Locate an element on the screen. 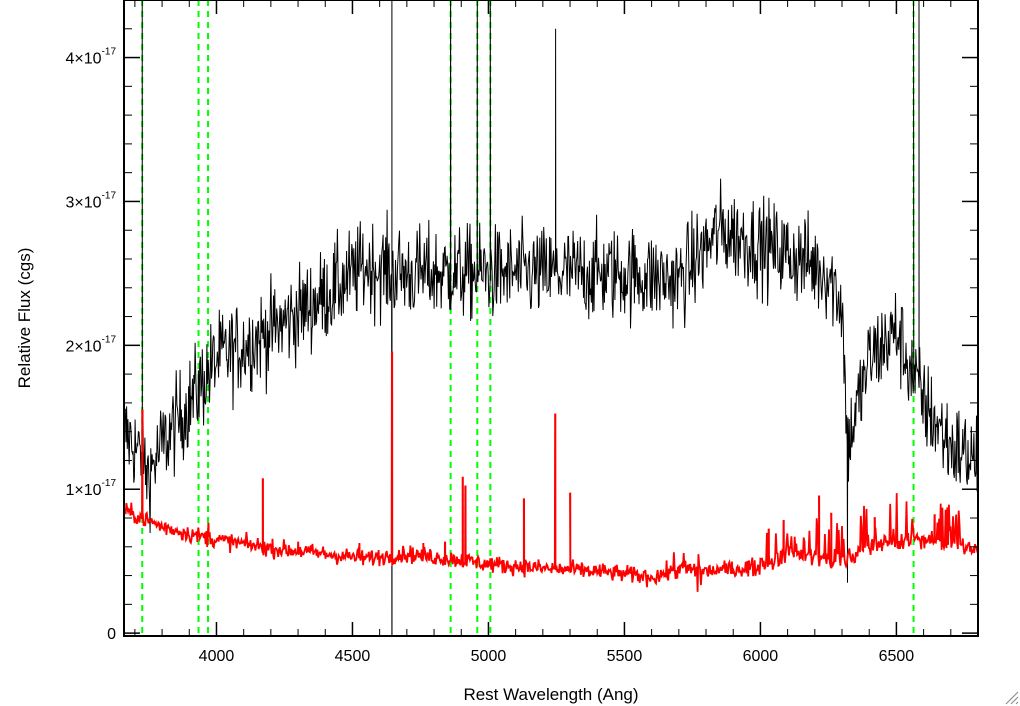 Image resolution: width=1020 pixels, height=706 pixels. y-tick-label: 1×10⁻¹⁷ is located at coordinates (91, 488).